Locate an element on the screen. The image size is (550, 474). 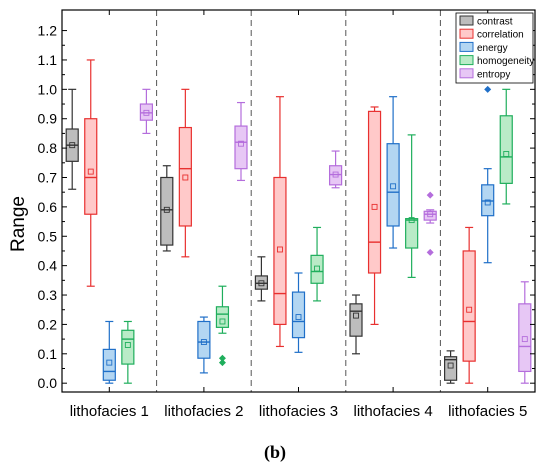
y-tick-label: 0.0 is located at coordinates (48, 383).